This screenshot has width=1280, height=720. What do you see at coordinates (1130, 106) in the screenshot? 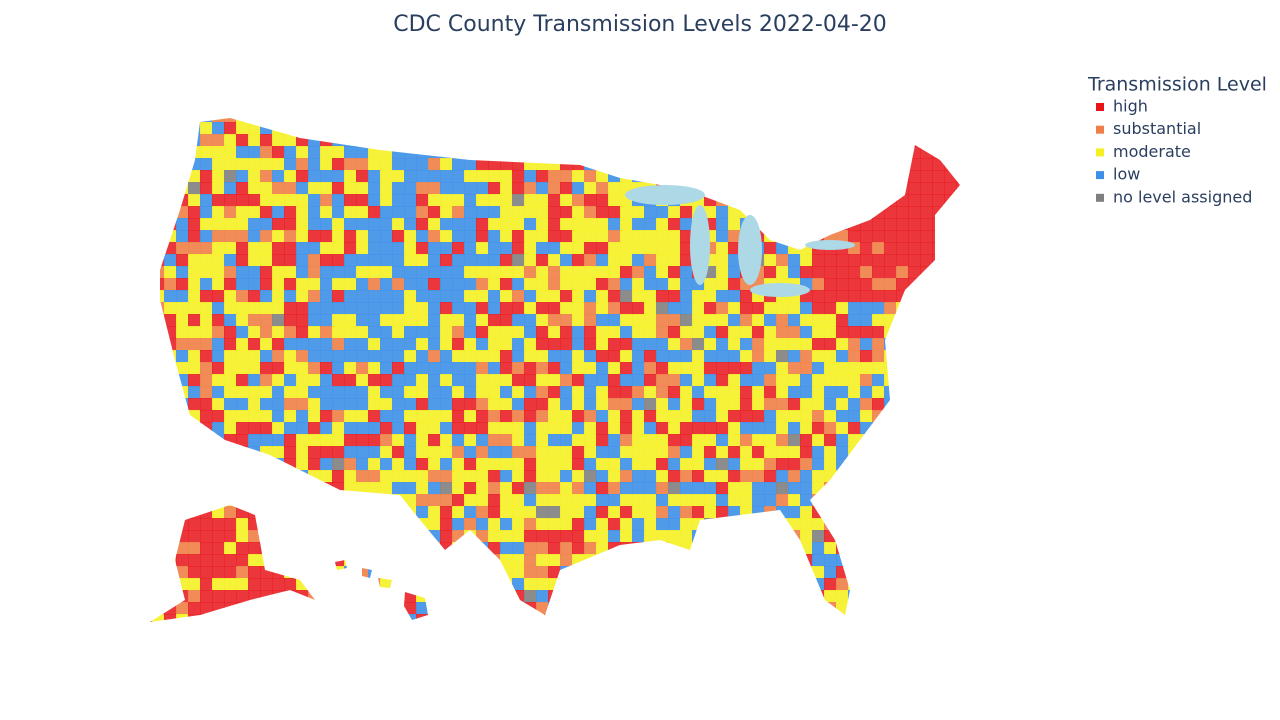
I see `legend-label: high` at bounding box center [1130, 106].